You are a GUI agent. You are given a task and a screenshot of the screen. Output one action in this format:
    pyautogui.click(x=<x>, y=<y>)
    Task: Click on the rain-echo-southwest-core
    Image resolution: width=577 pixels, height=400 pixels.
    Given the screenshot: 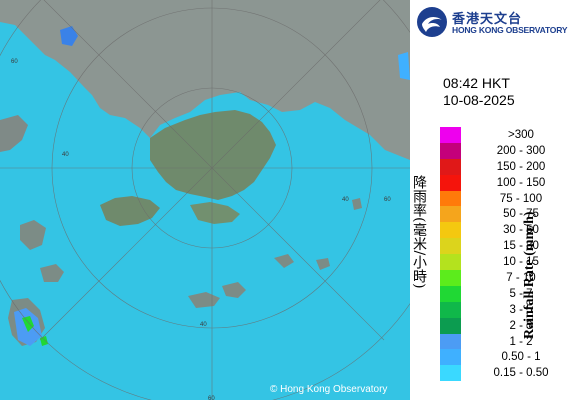 What is the action you would take?
    pyautogui.click(x=28, y=324)
    